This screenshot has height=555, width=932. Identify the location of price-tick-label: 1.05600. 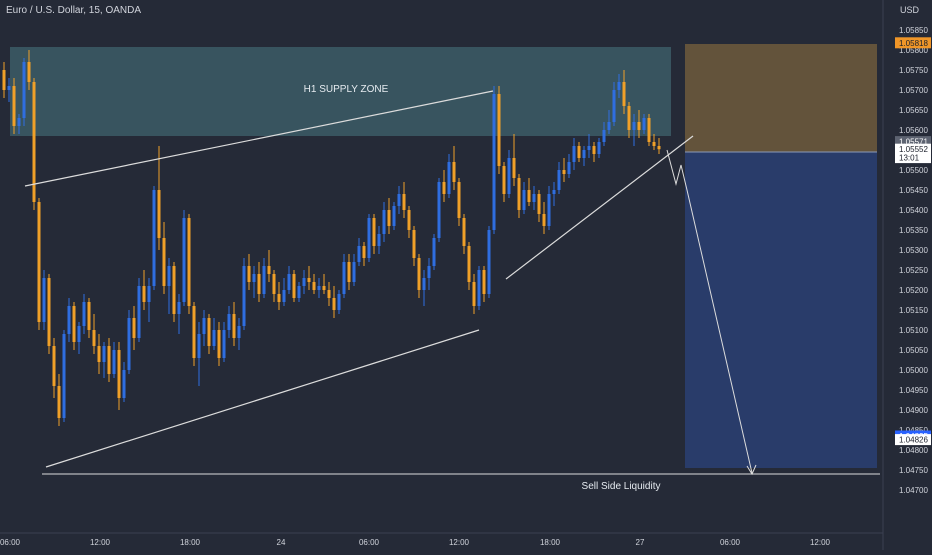
(913, 130).